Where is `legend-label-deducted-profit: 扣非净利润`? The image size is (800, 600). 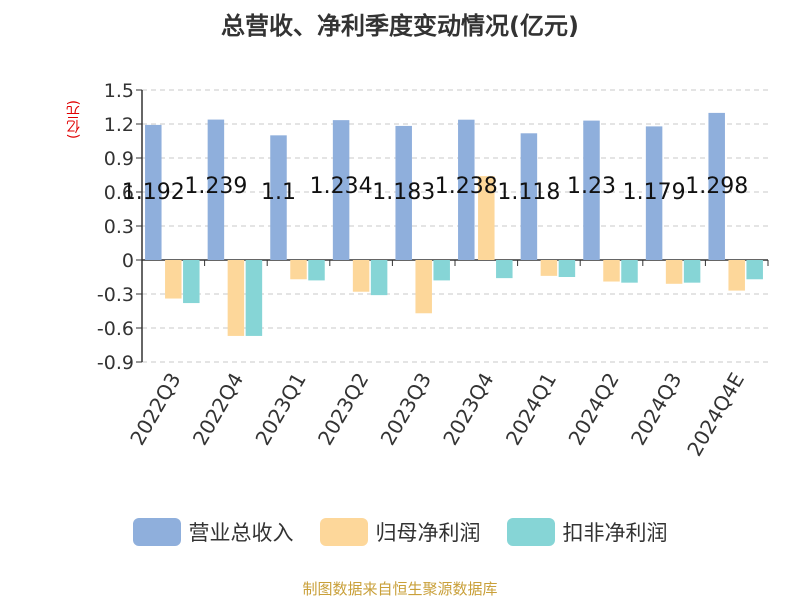 legend-label-deducted-profit: 扣非净利润 is located at coordinates (615, 533).